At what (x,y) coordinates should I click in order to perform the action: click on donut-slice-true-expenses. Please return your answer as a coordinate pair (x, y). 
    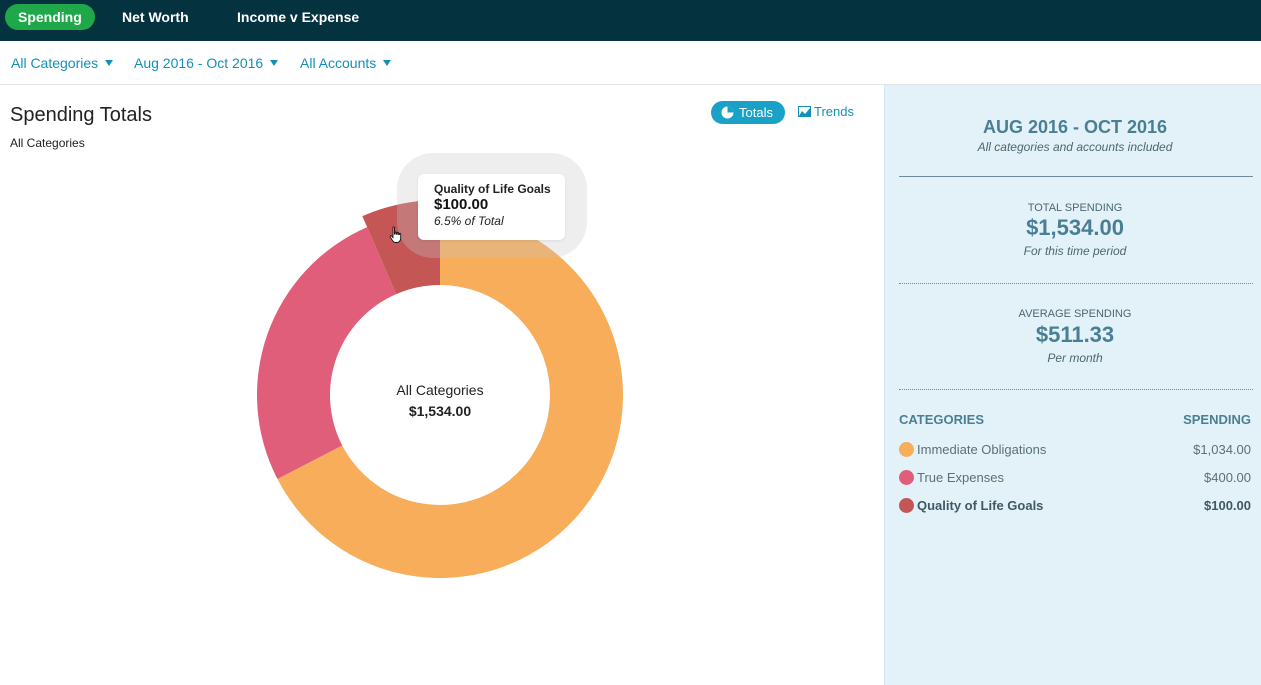
    Looking at the image, I should click on (326, 353).